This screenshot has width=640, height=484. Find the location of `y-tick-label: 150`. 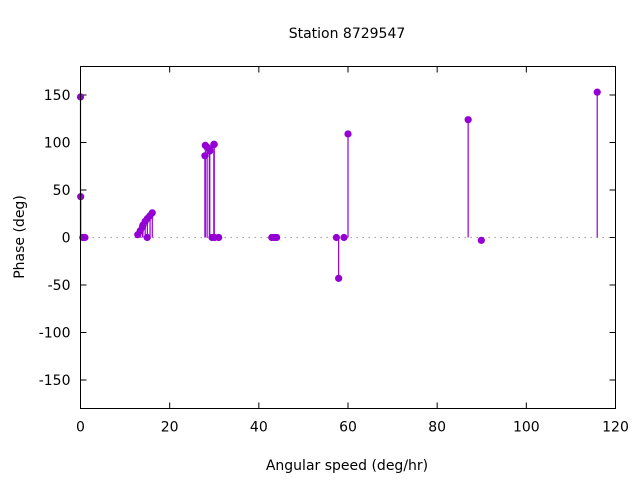

y-tick-label: 150 is located at coordinates (57, 96).